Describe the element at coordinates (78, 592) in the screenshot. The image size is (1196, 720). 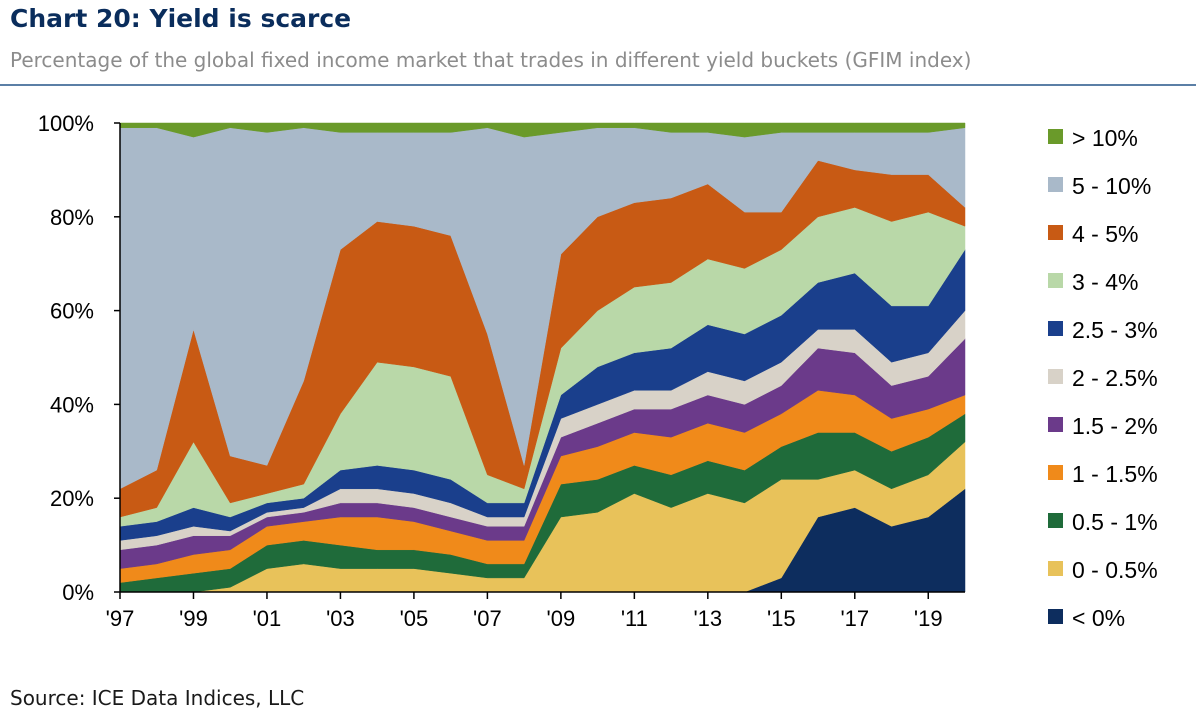
I see `y-tick-label: 0%` at that location.